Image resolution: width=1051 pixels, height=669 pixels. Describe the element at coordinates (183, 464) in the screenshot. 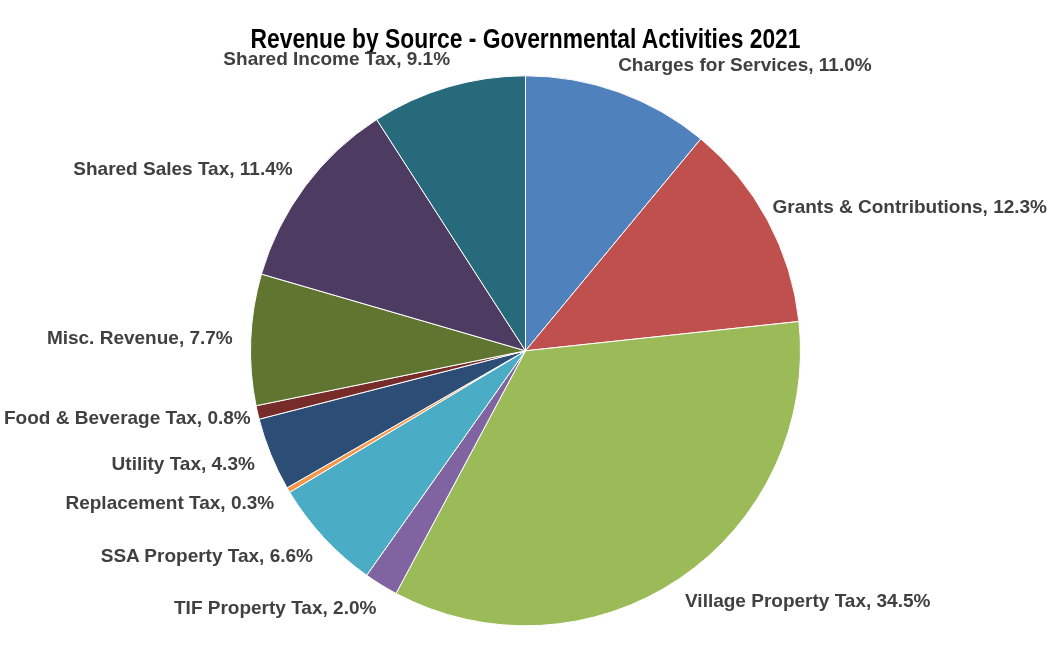

I see `slice-label: Utility Tax, 4.3%` at that location.